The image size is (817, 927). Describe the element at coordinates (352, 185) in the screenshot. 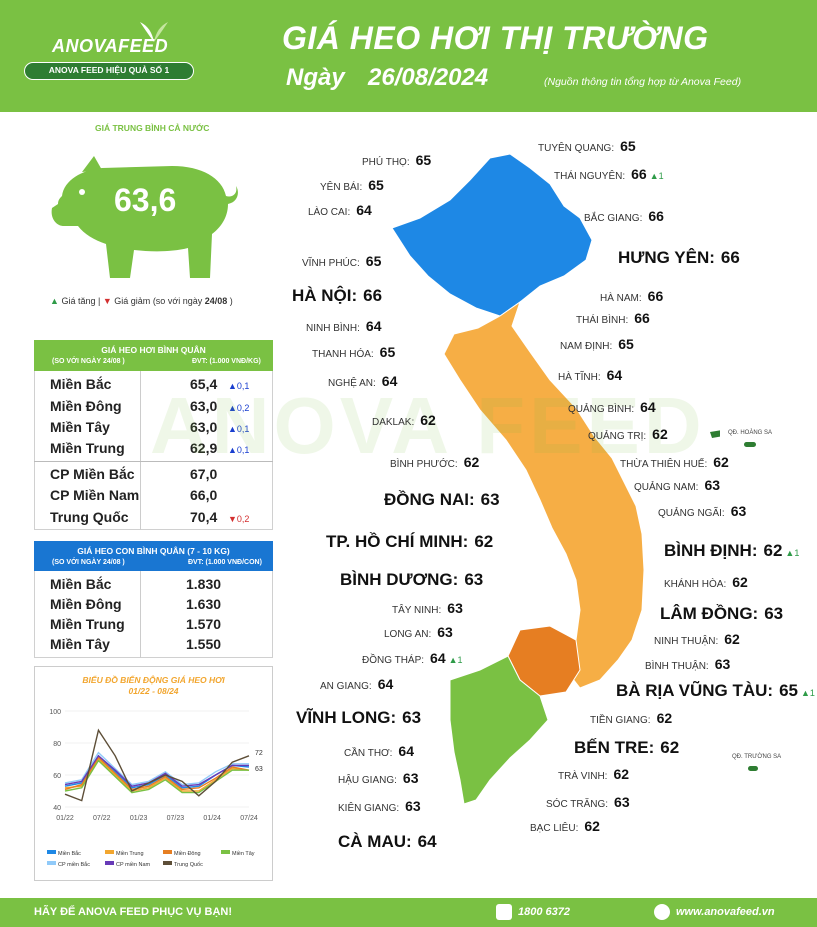

I see `province-label: YÊN BÁI: 65` at that location.